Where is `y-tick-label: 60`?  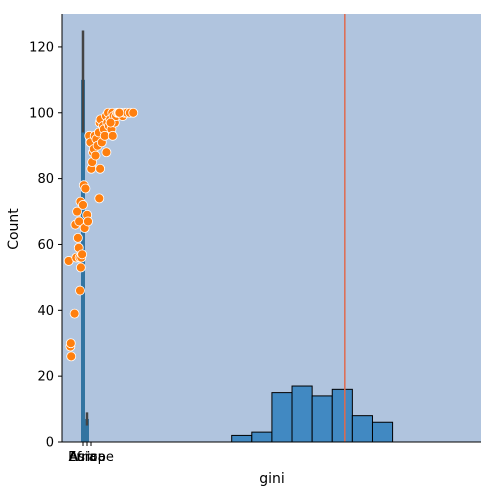
y-tick-label: 60 is located at coordinates (45, 245).